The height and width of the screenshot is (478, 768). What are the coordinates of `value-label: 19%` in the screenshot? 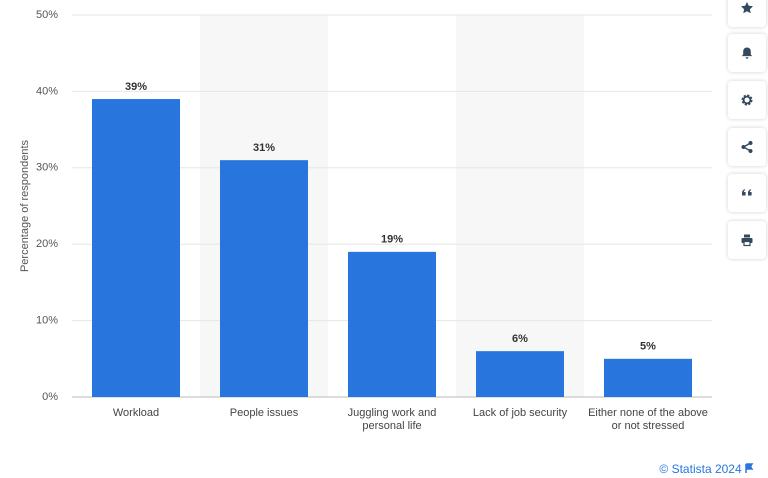 It's located at (392, 240).